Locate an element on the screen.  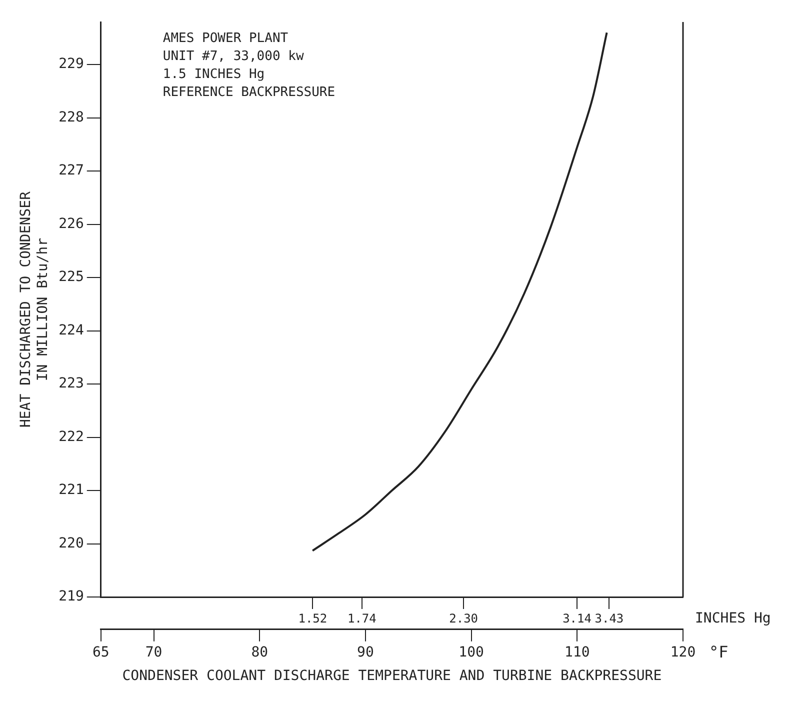
y-tick-label: 224 is located at coordinates (71, 330).